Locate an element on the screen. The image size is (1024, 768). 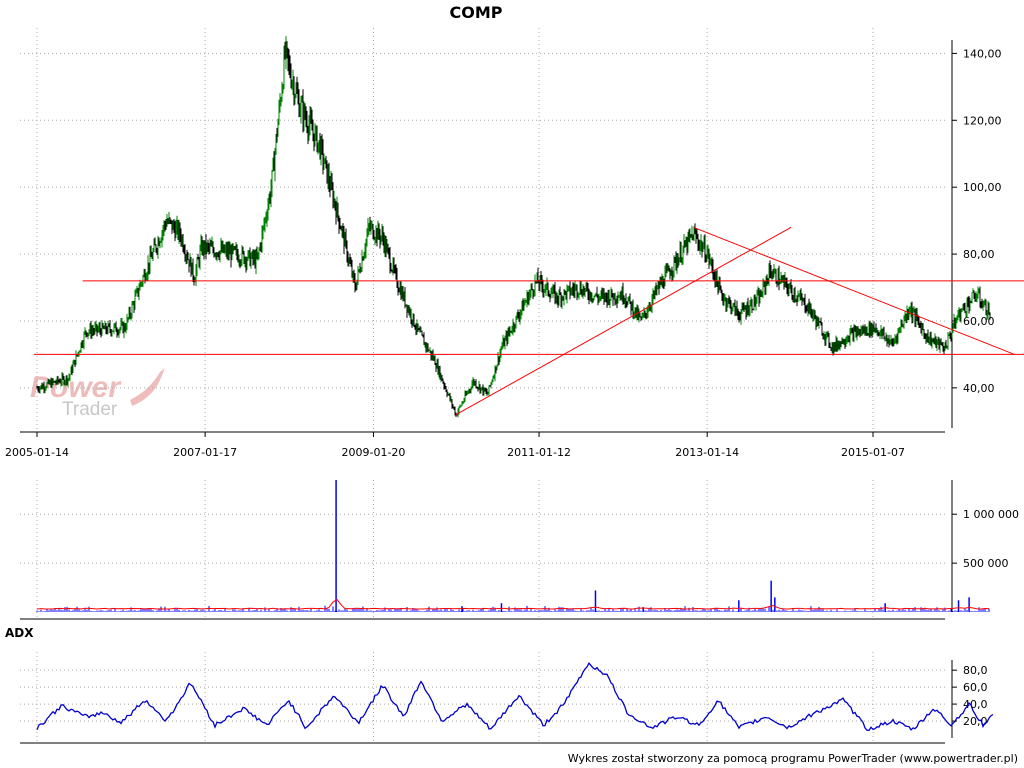
price-x-tick-label: 2007-01-17 is located at coordinates (205, 452).